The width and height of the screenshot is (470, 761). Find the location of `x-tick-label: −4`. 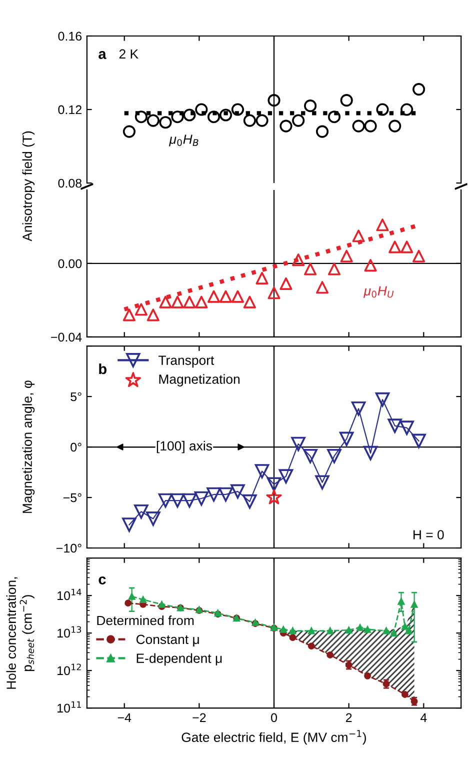

x-tick-label: −4 is located at coordinates (125, 717).